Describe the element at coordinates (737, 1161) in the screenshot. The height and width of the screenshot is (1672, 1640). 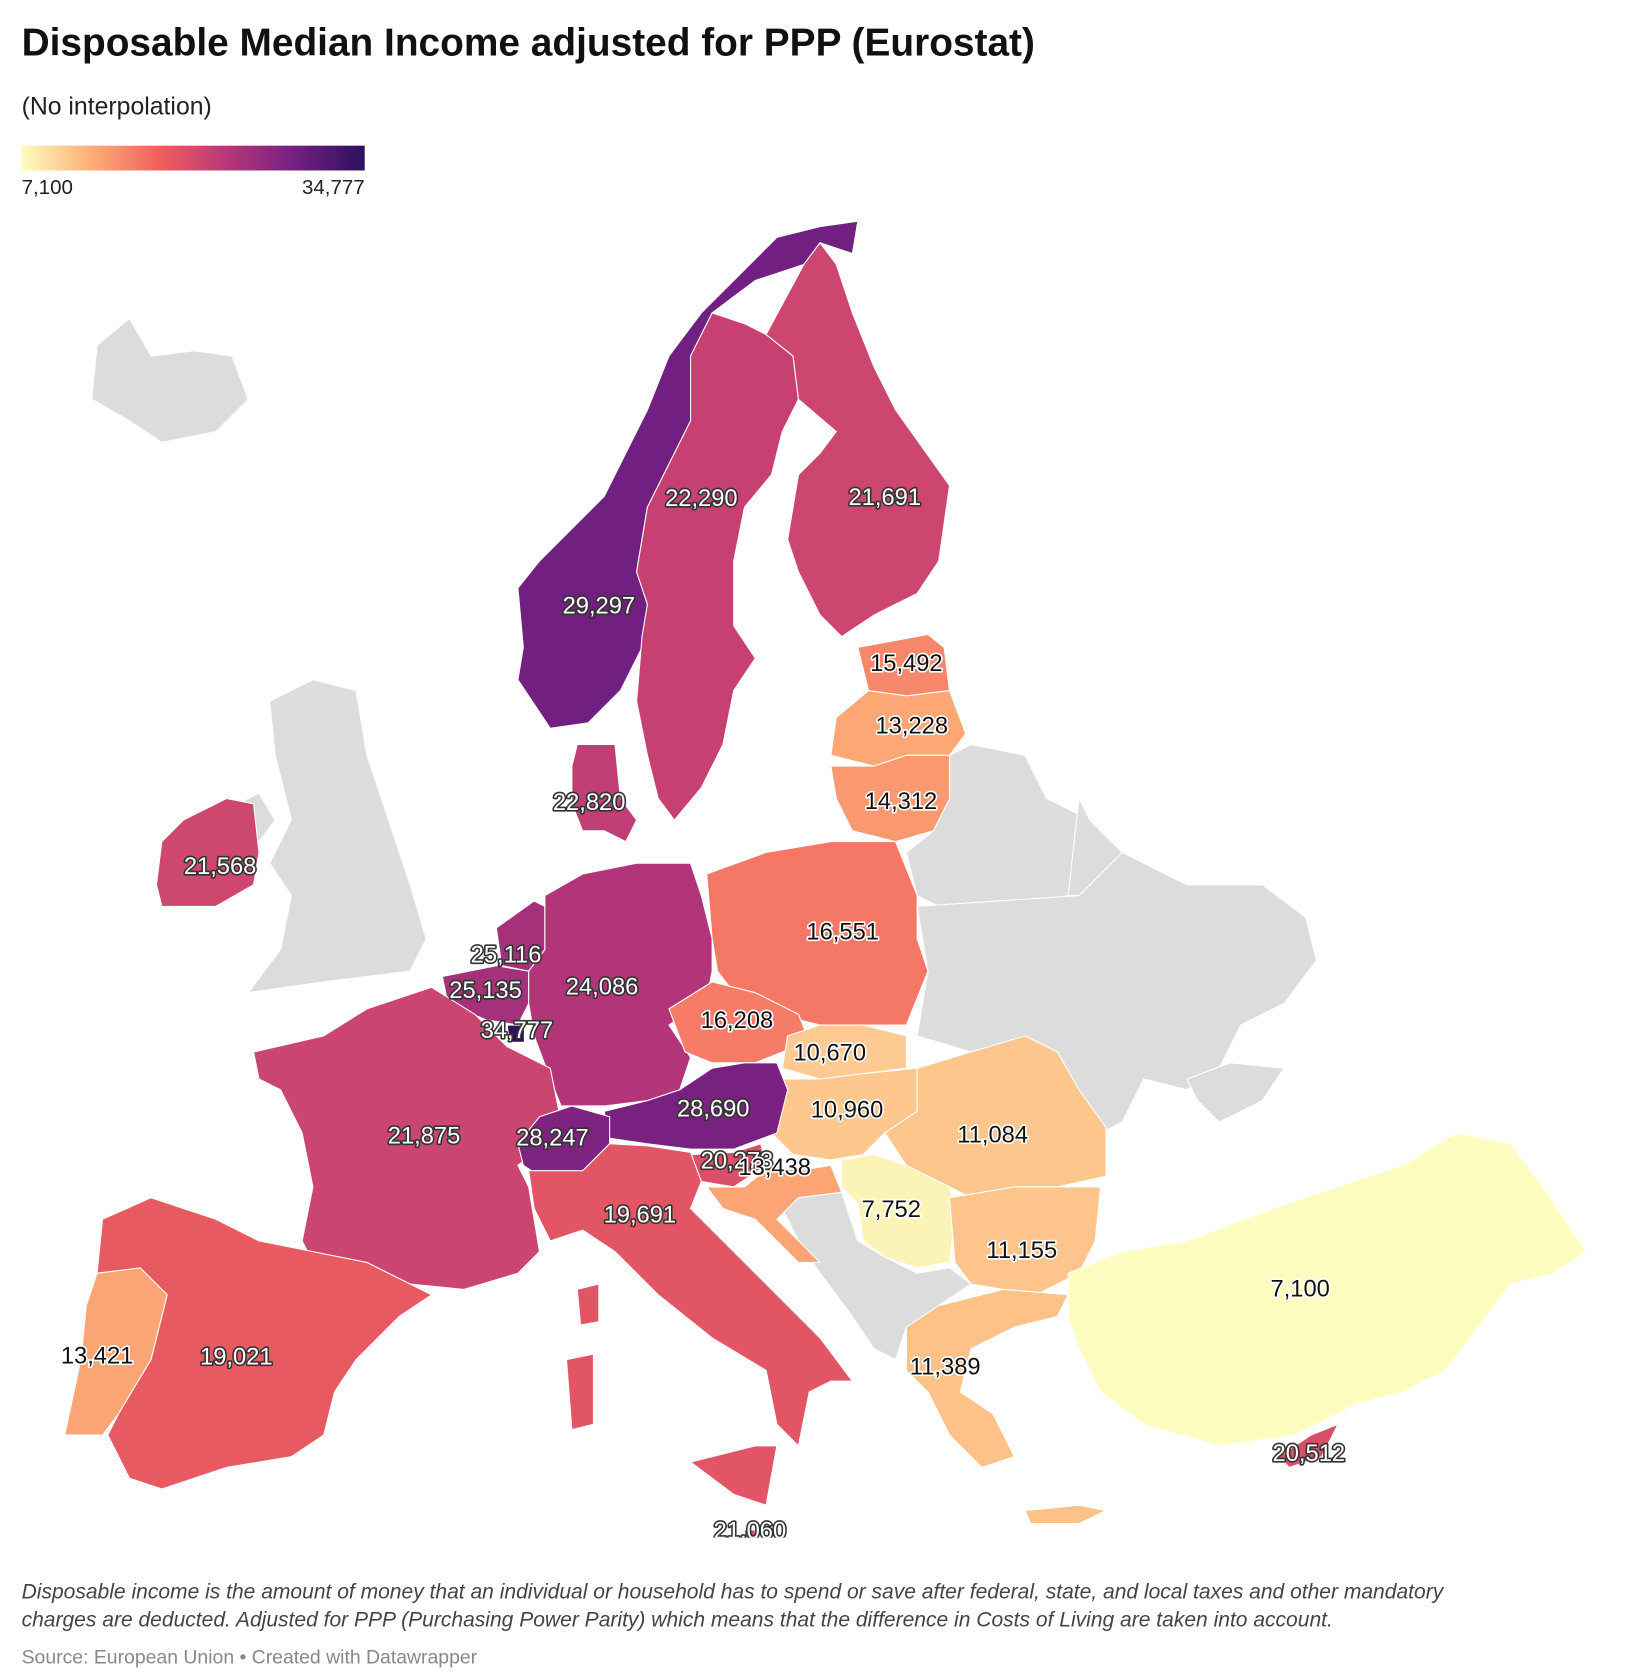
I see `value-label: 20,273` at that location.